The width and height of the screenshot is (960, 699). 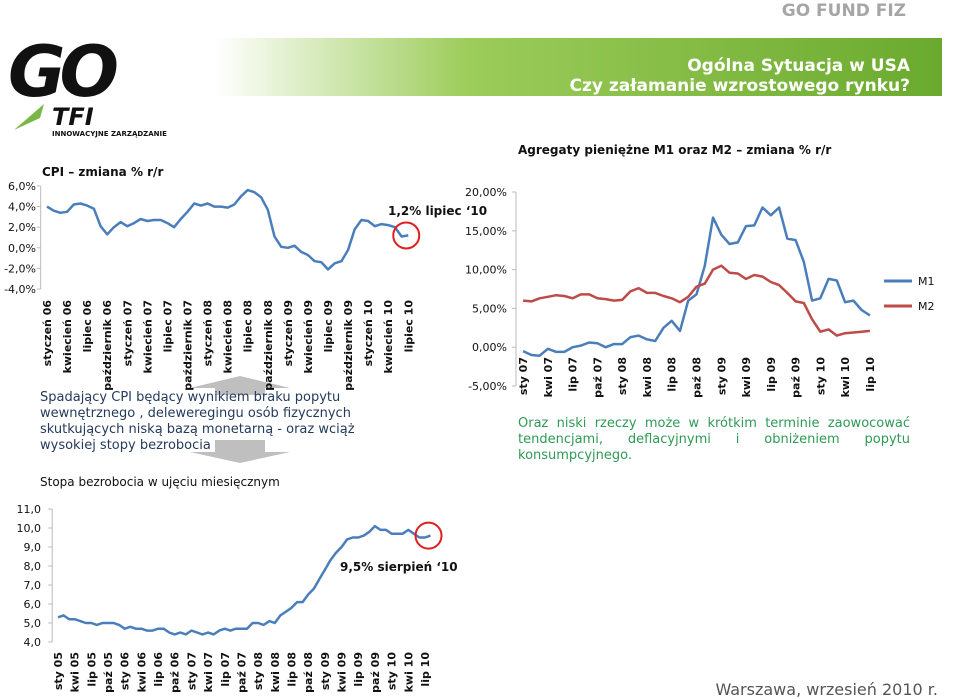 What do you see at coordinates (33, 604) in the screenshot?
I see `y-tick-label: 6,0` at bounding box center [33, 604].